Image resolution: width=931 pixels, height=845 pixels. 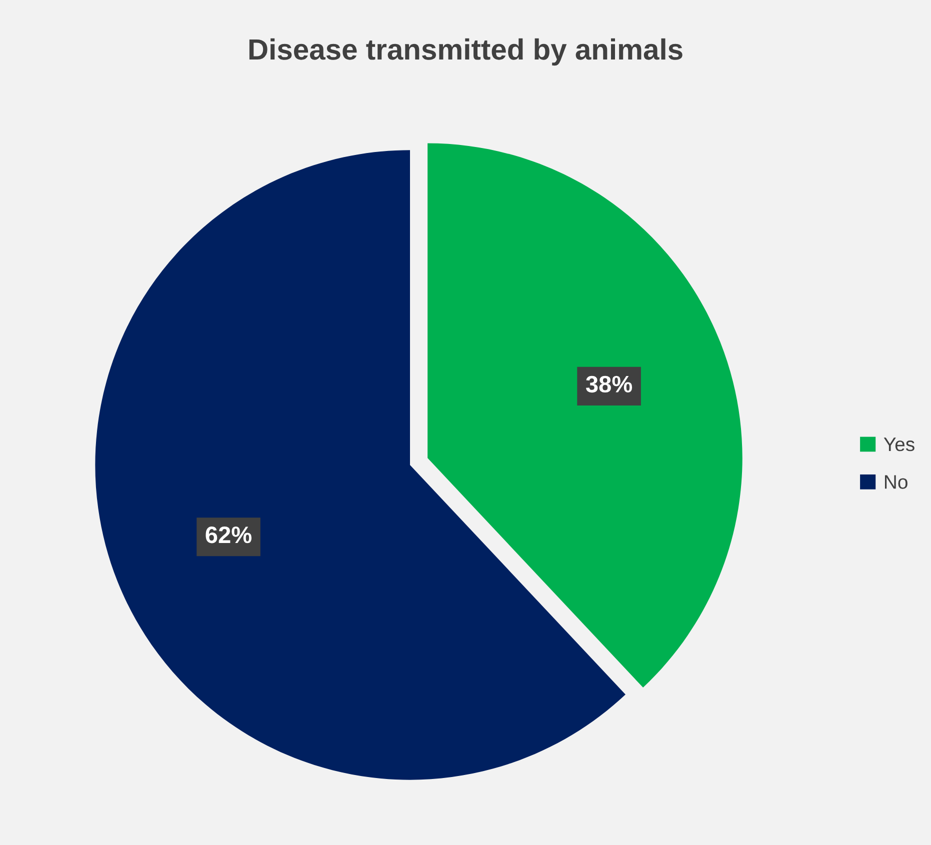 What do you see at coordinates (899, 445) in the screenshot?
I see `legend-label: Yes` at bounding box center [899, 445].